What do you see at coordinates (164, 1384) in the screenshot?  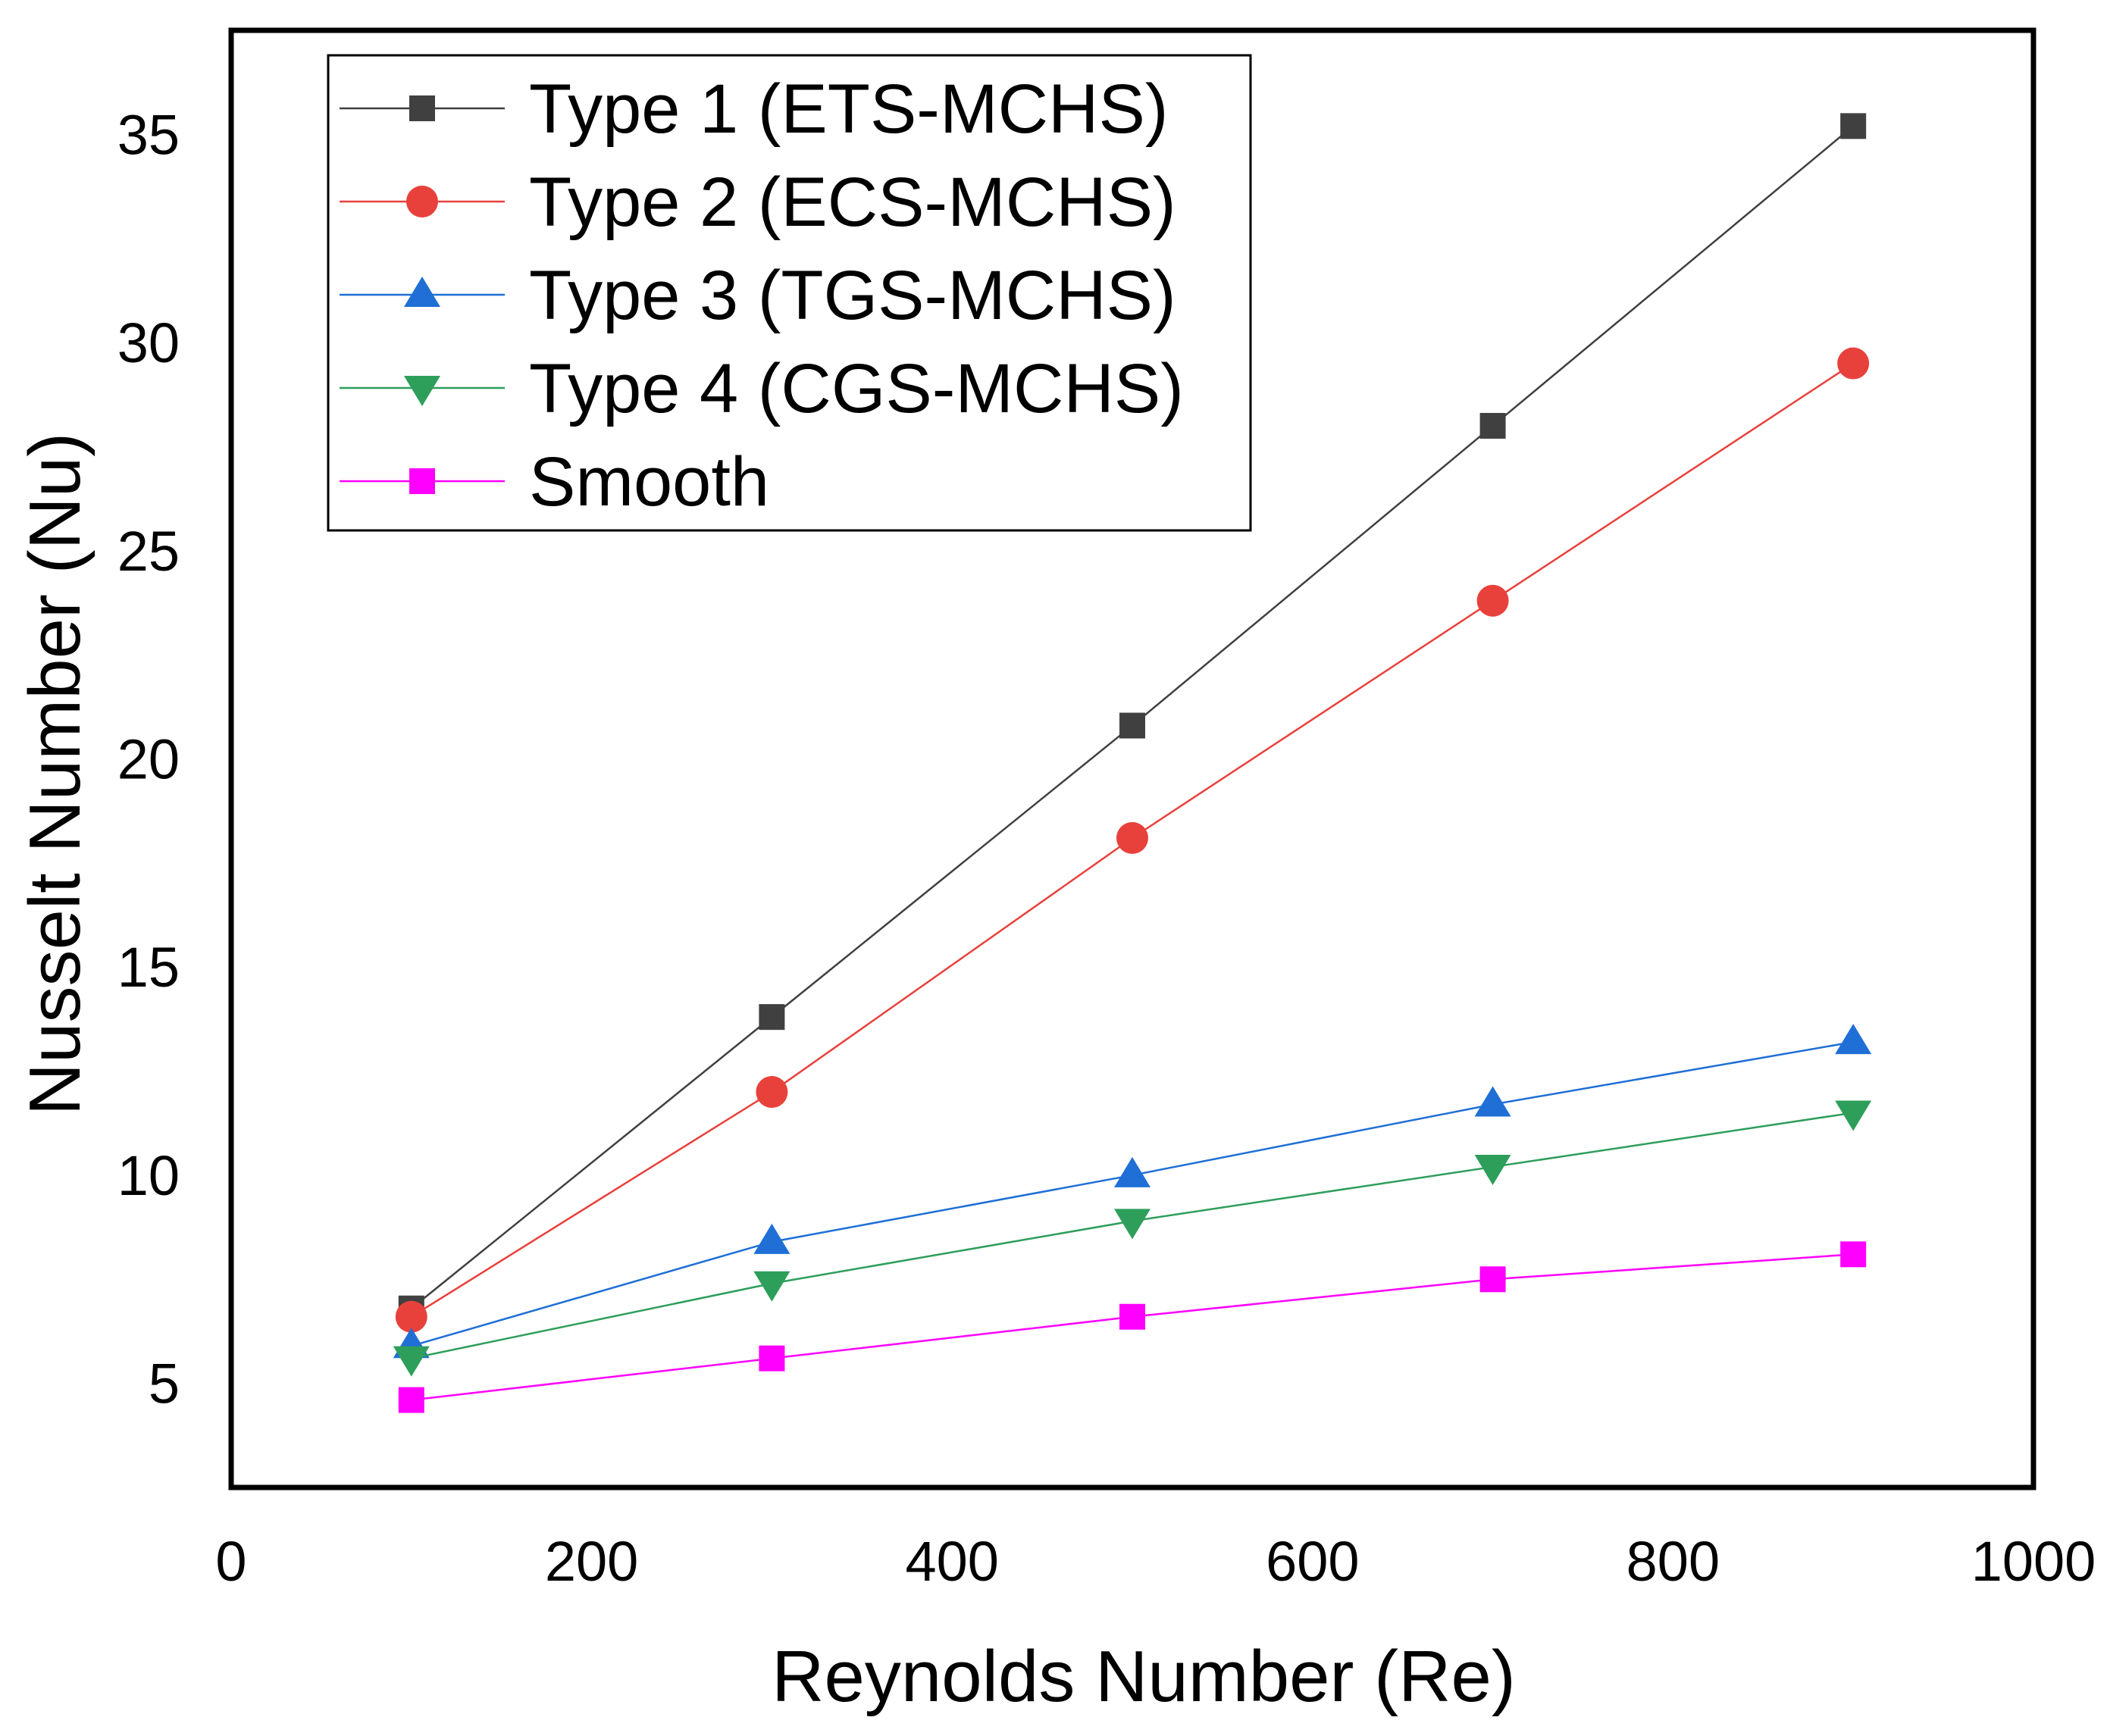 I see `y-tick-label: 5` at bounding box center [164, 1384].